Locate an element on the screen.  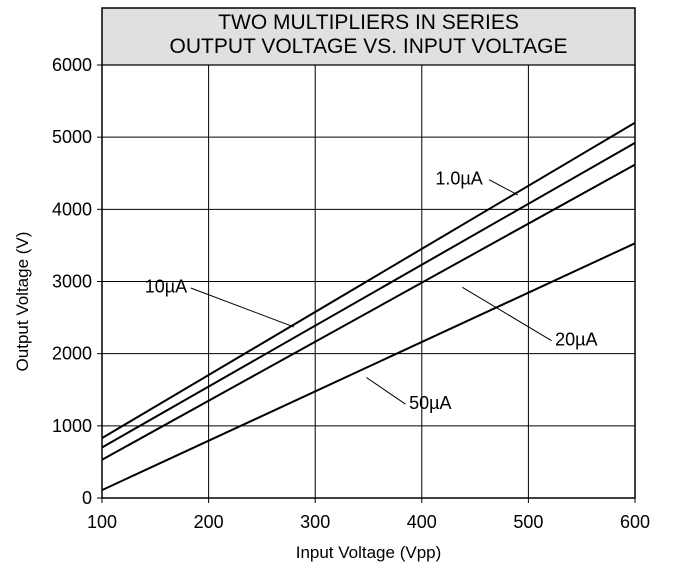
series-label: 50µA is located at coordinates (430, 403).